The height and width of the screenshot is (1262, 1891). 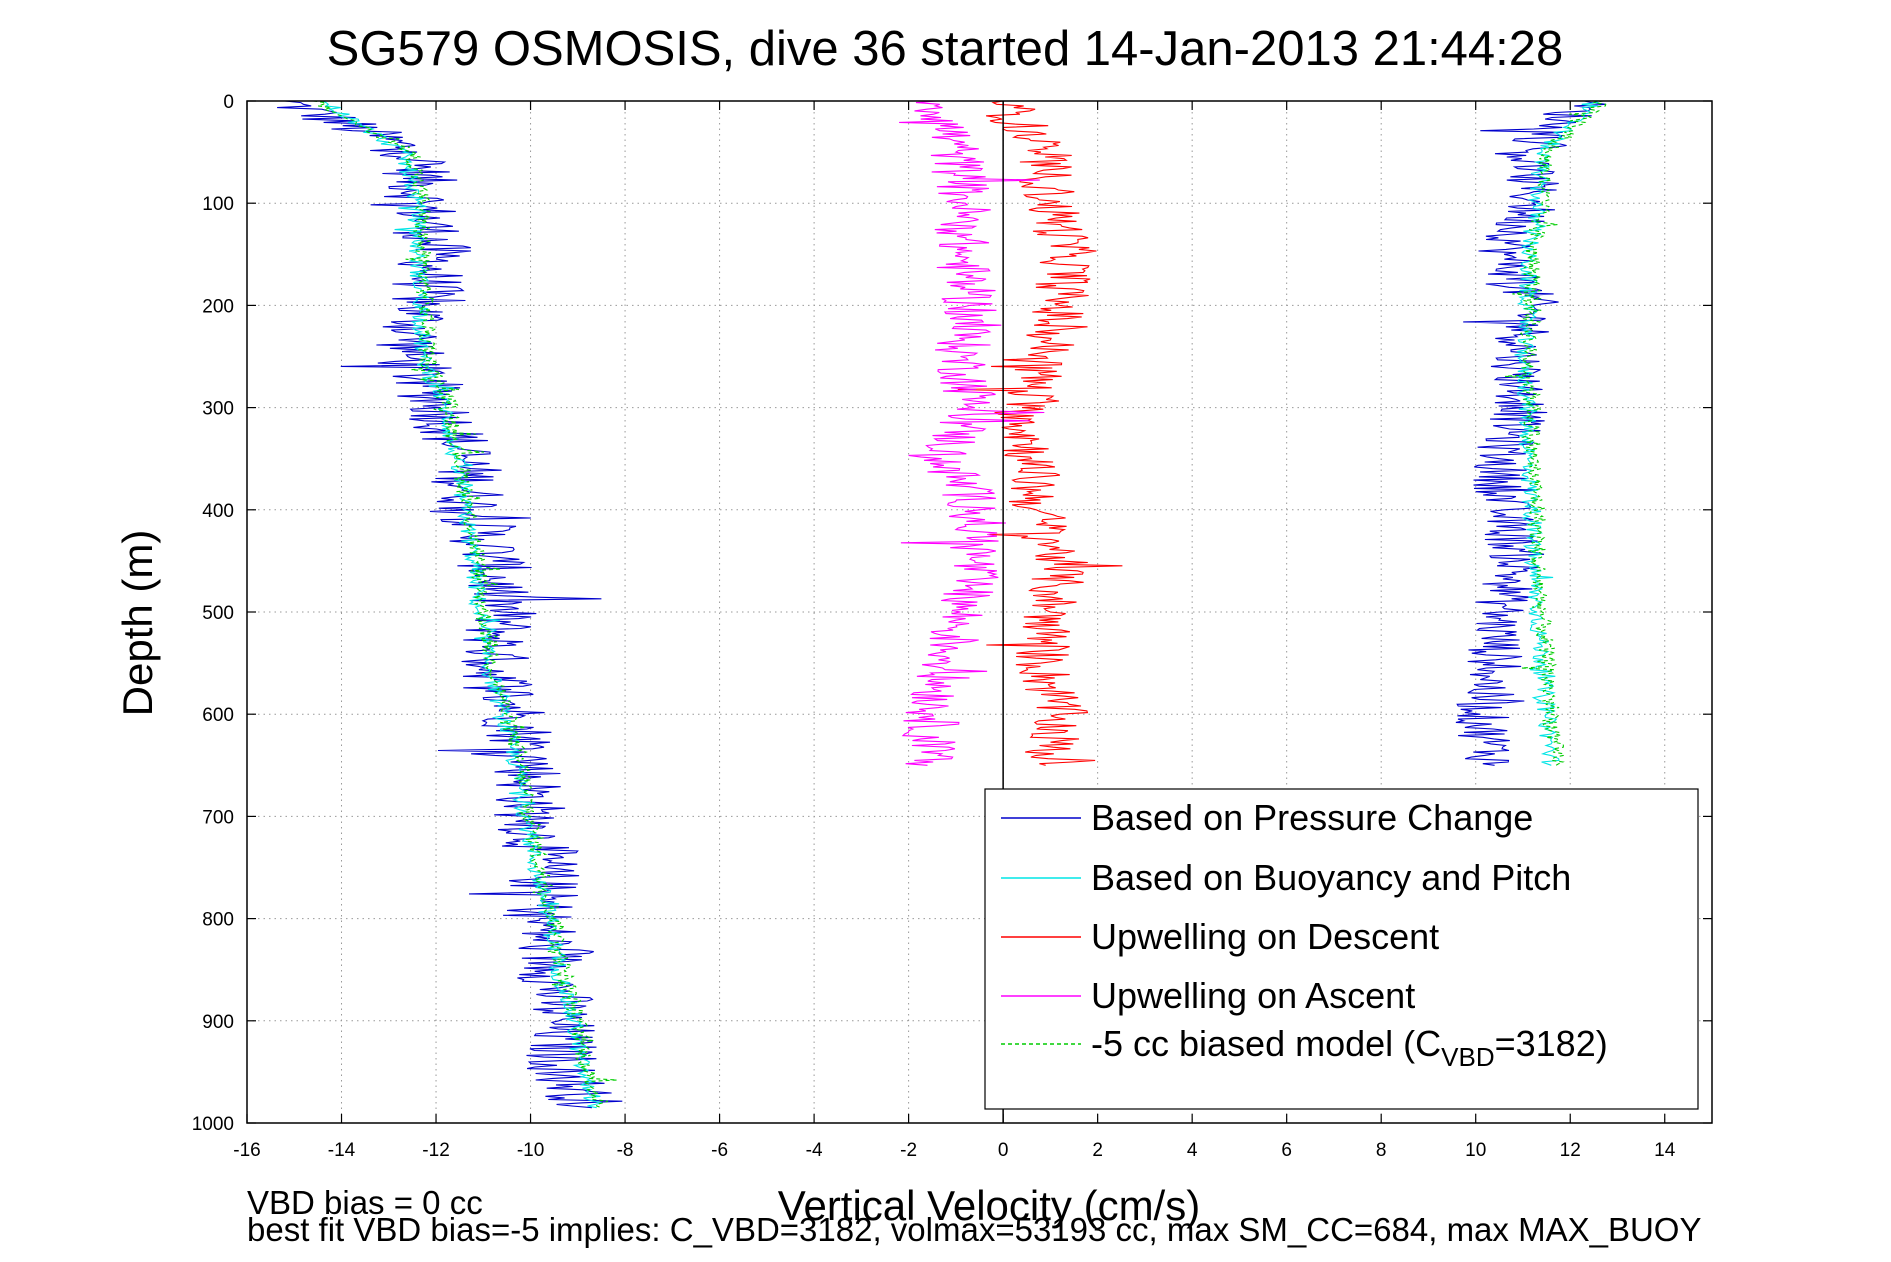 What do you see at coordinates (1286, 1150) in the screenshot?
I see `x-tick-label: 6` at bounding box center [1286, 1150].